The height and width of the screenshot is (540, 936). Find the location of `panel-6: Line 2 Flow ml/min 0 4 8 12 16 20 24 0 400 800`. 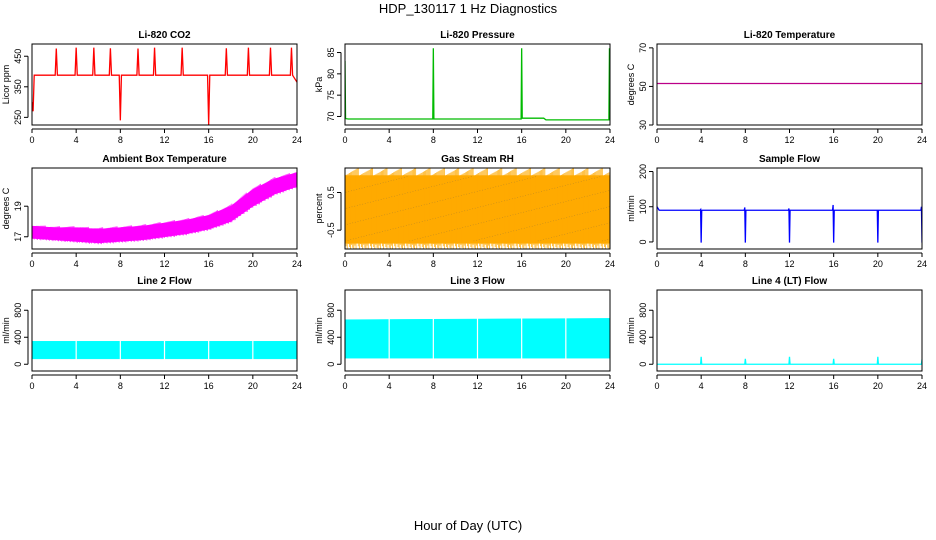

panel-6: Line 2 Flow ml/min 0 4 8 12 16 20 24 0 400 800 is located at coordinates (151, 333).